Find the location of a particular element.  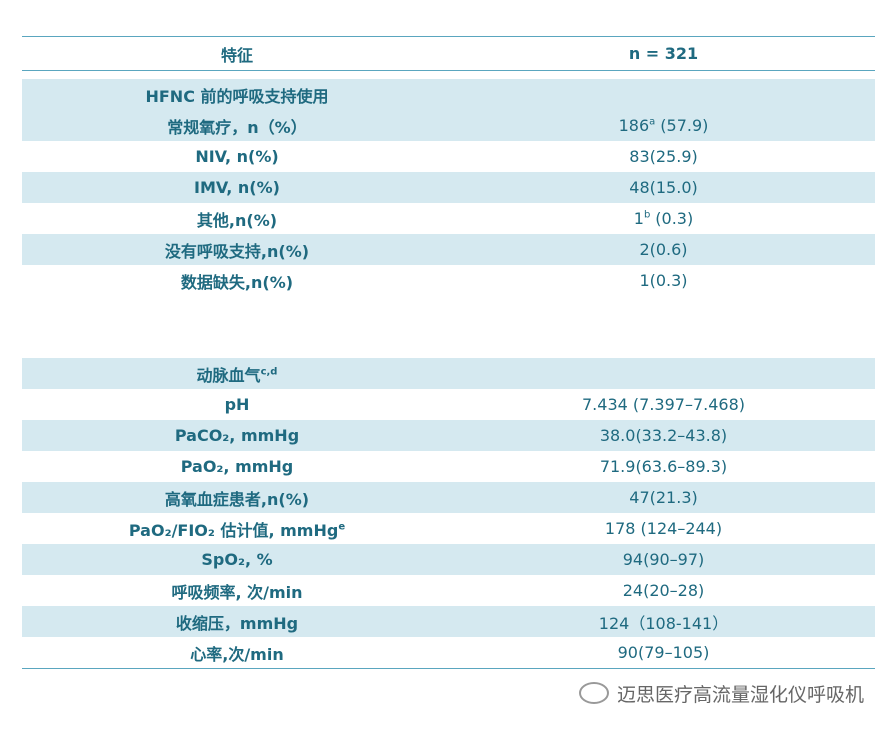

table-row: IMV, n(%) 48(15.0) is located at coordinates (448, 187).